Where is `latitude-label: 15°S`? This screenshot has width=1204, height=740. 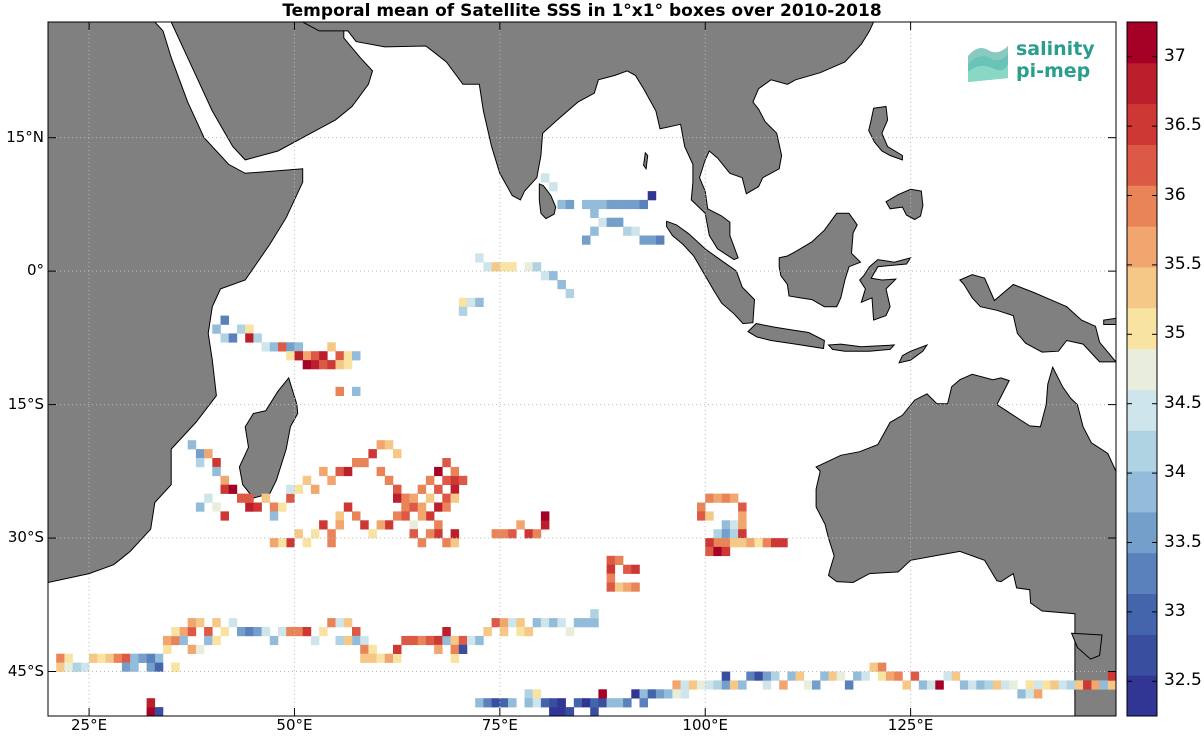 latitude-label: 15°S is located at coordinates (25, 403).